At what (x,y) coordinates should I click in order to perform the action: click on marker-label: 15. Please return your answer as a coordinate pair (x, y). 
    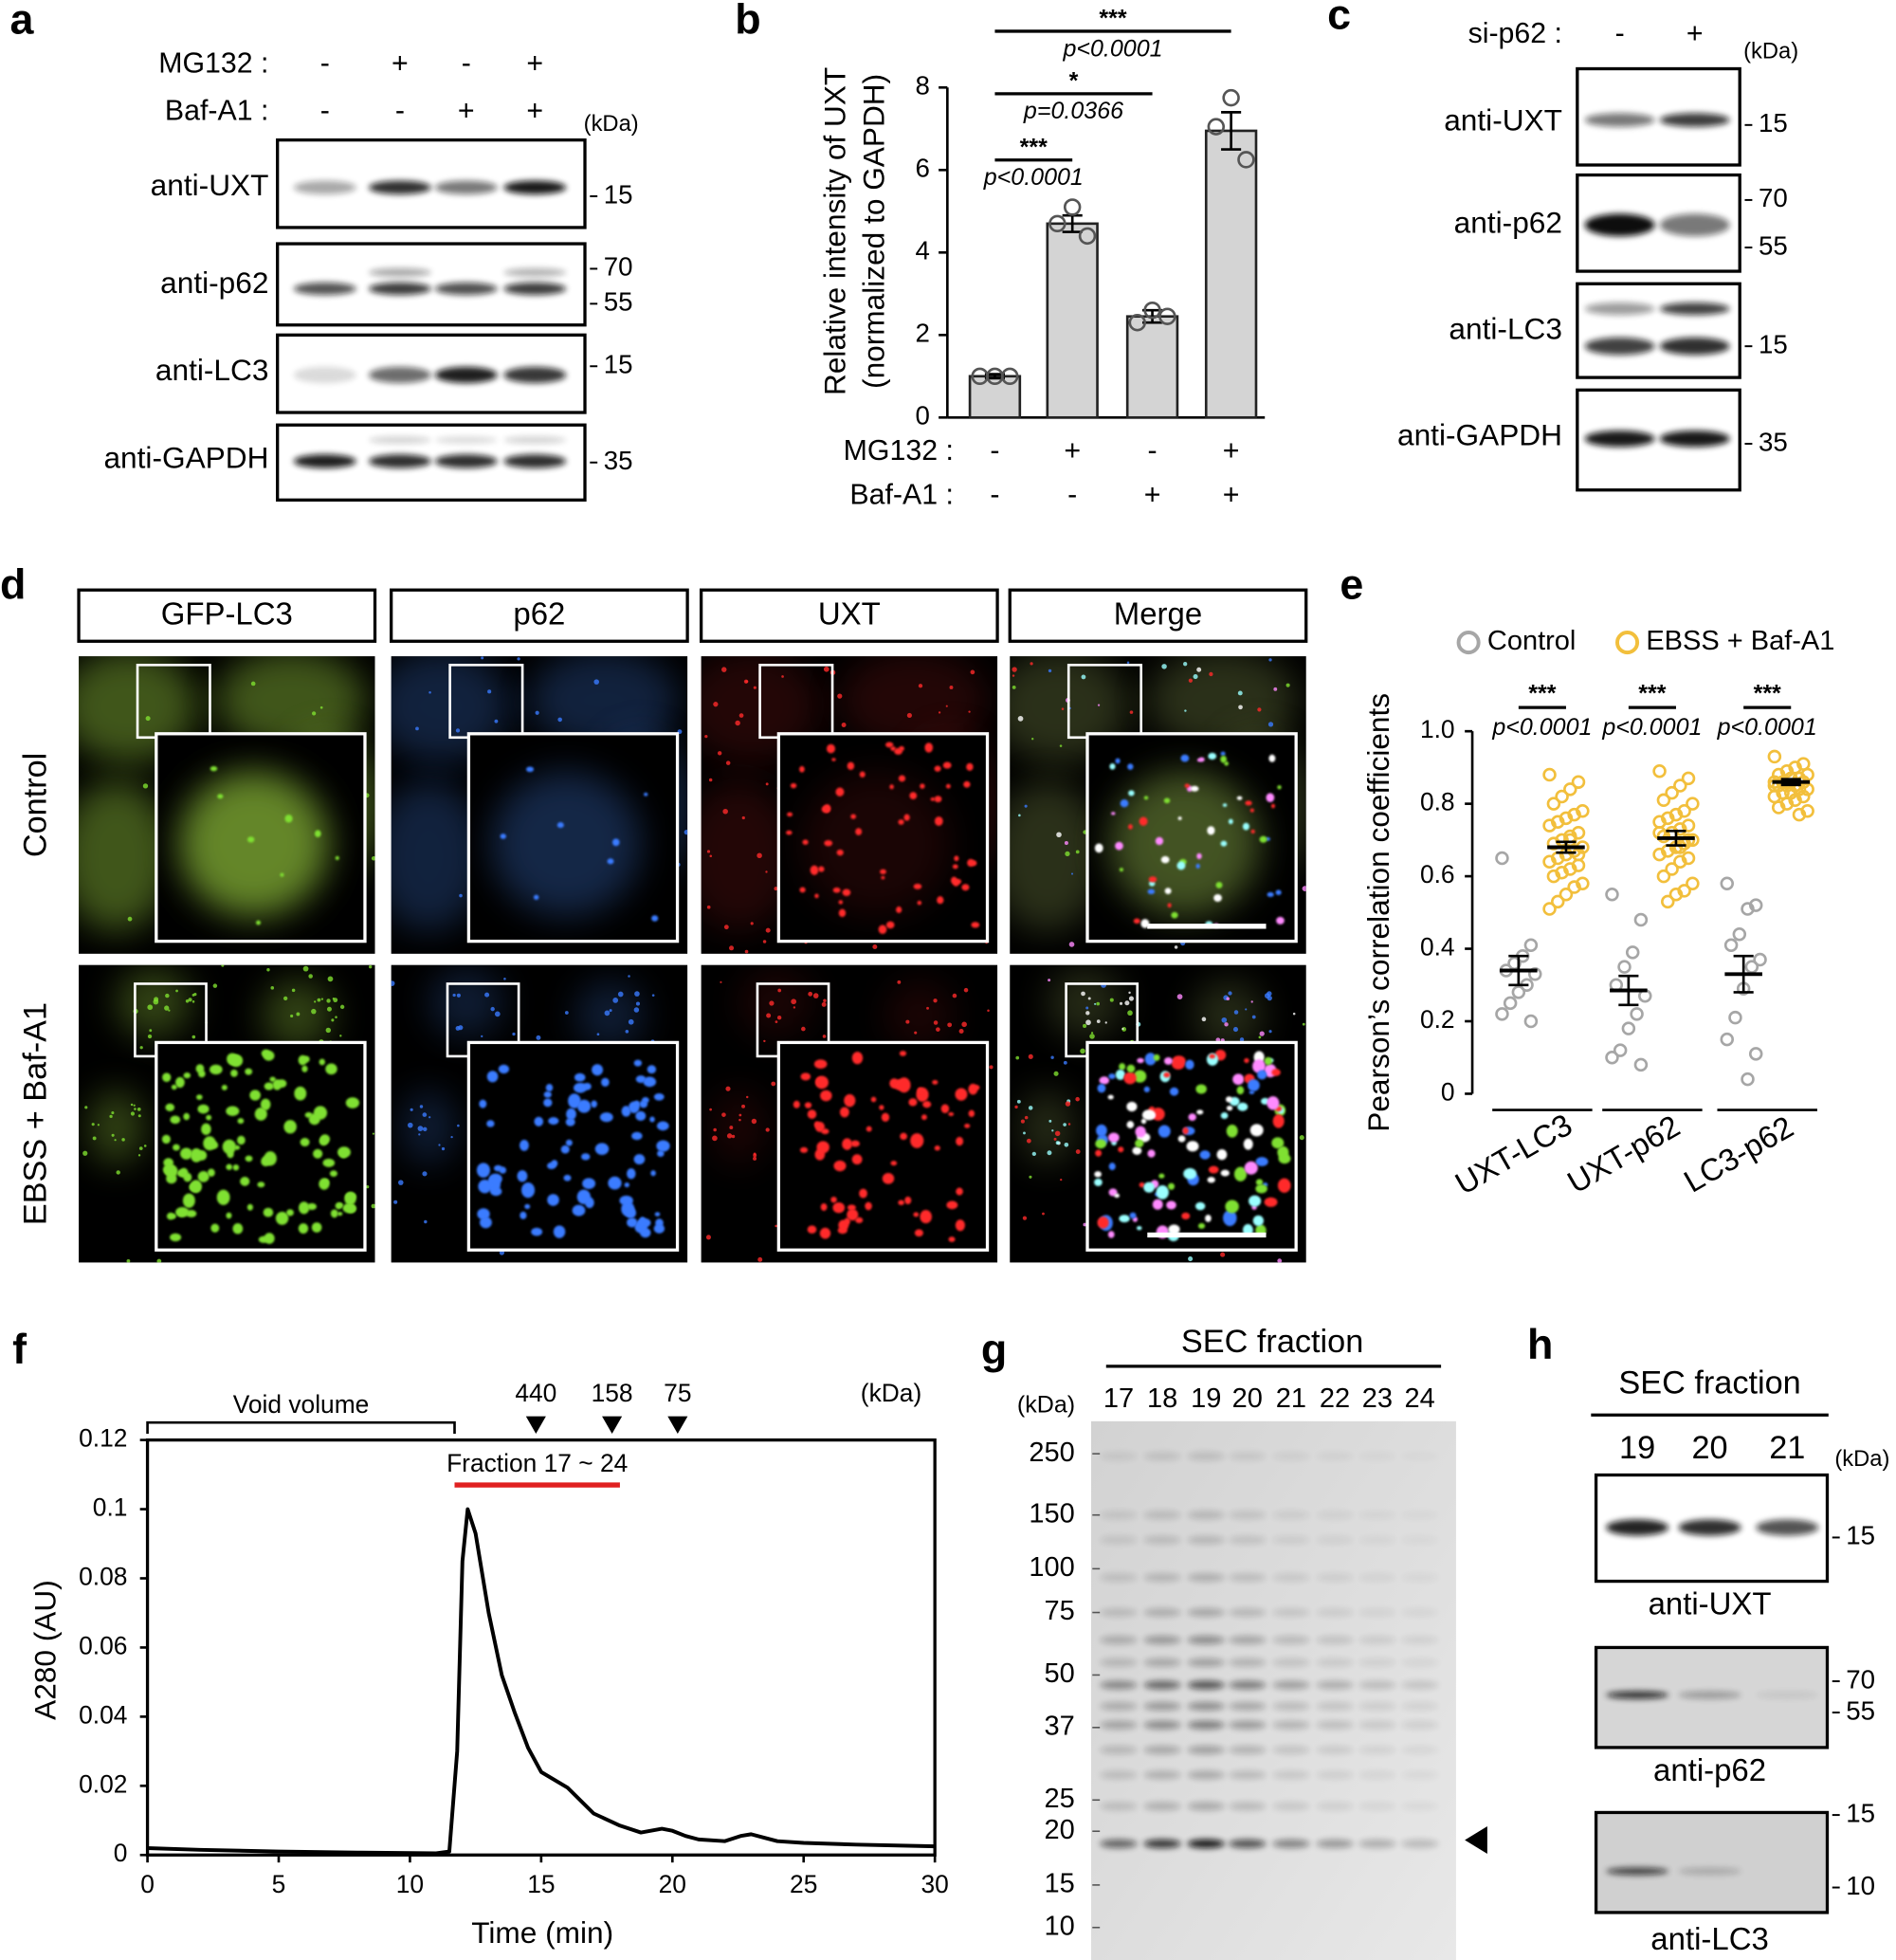
    Looking at the image, I should click on (1860, 1812).